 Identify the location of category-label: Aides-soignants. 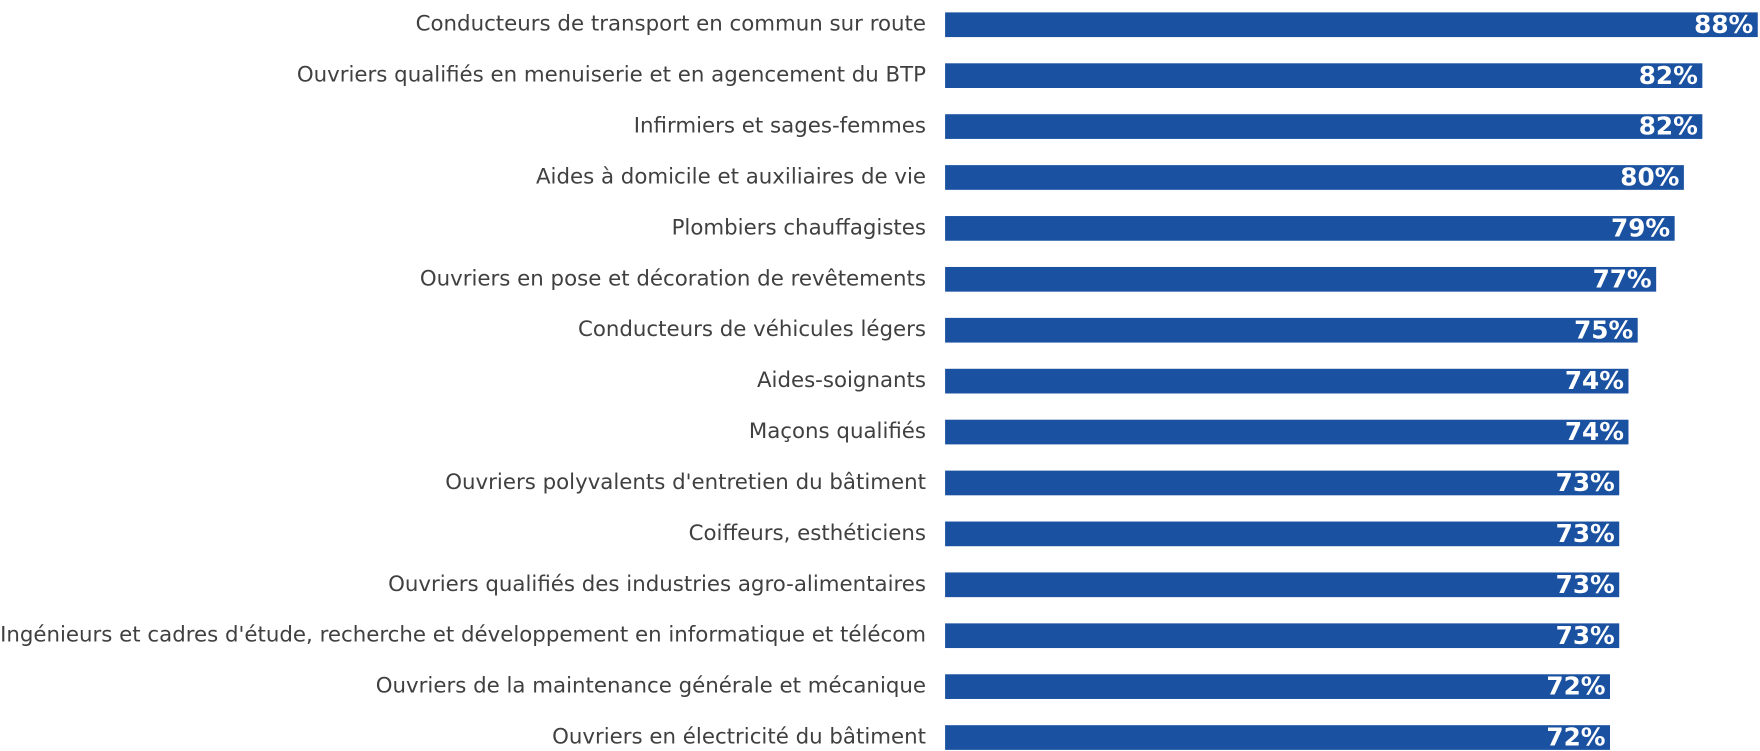
(841, 380).